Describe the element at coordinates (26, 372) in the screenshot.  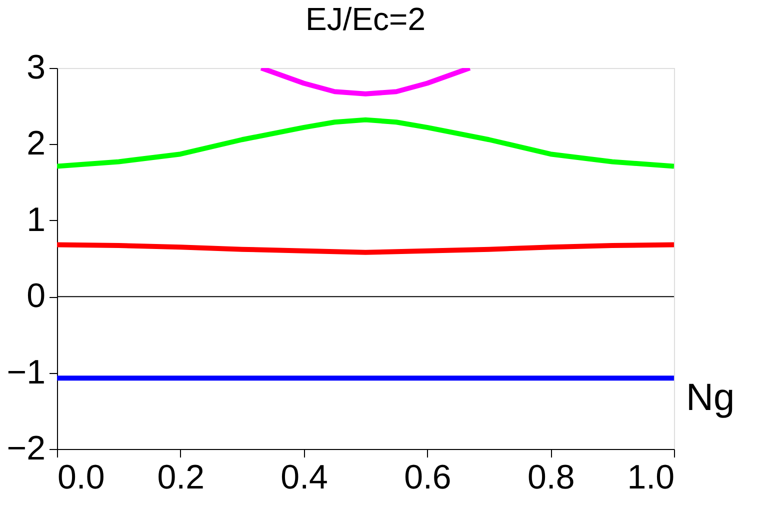
I see `y-tick-label: −1` at that location.